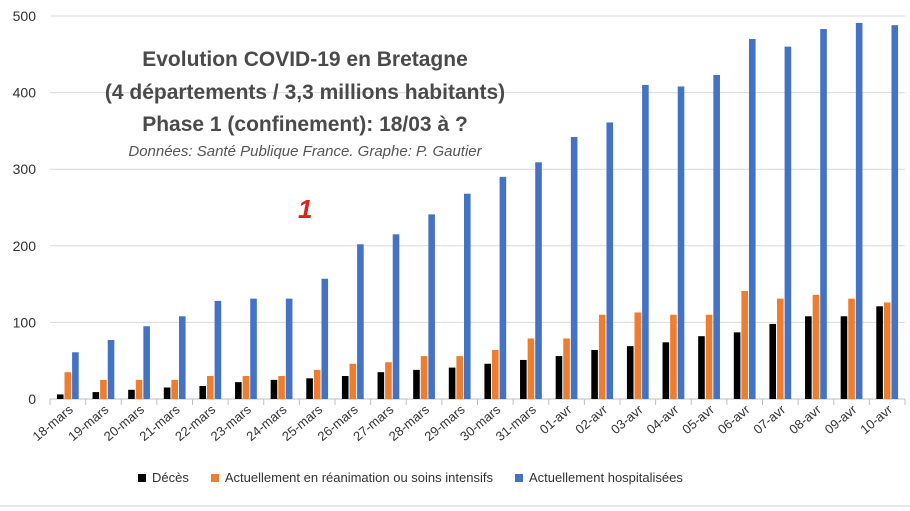 This screenshot has width=910, height=511. I want to click on bar-1-27-mars, so click(388, 380).